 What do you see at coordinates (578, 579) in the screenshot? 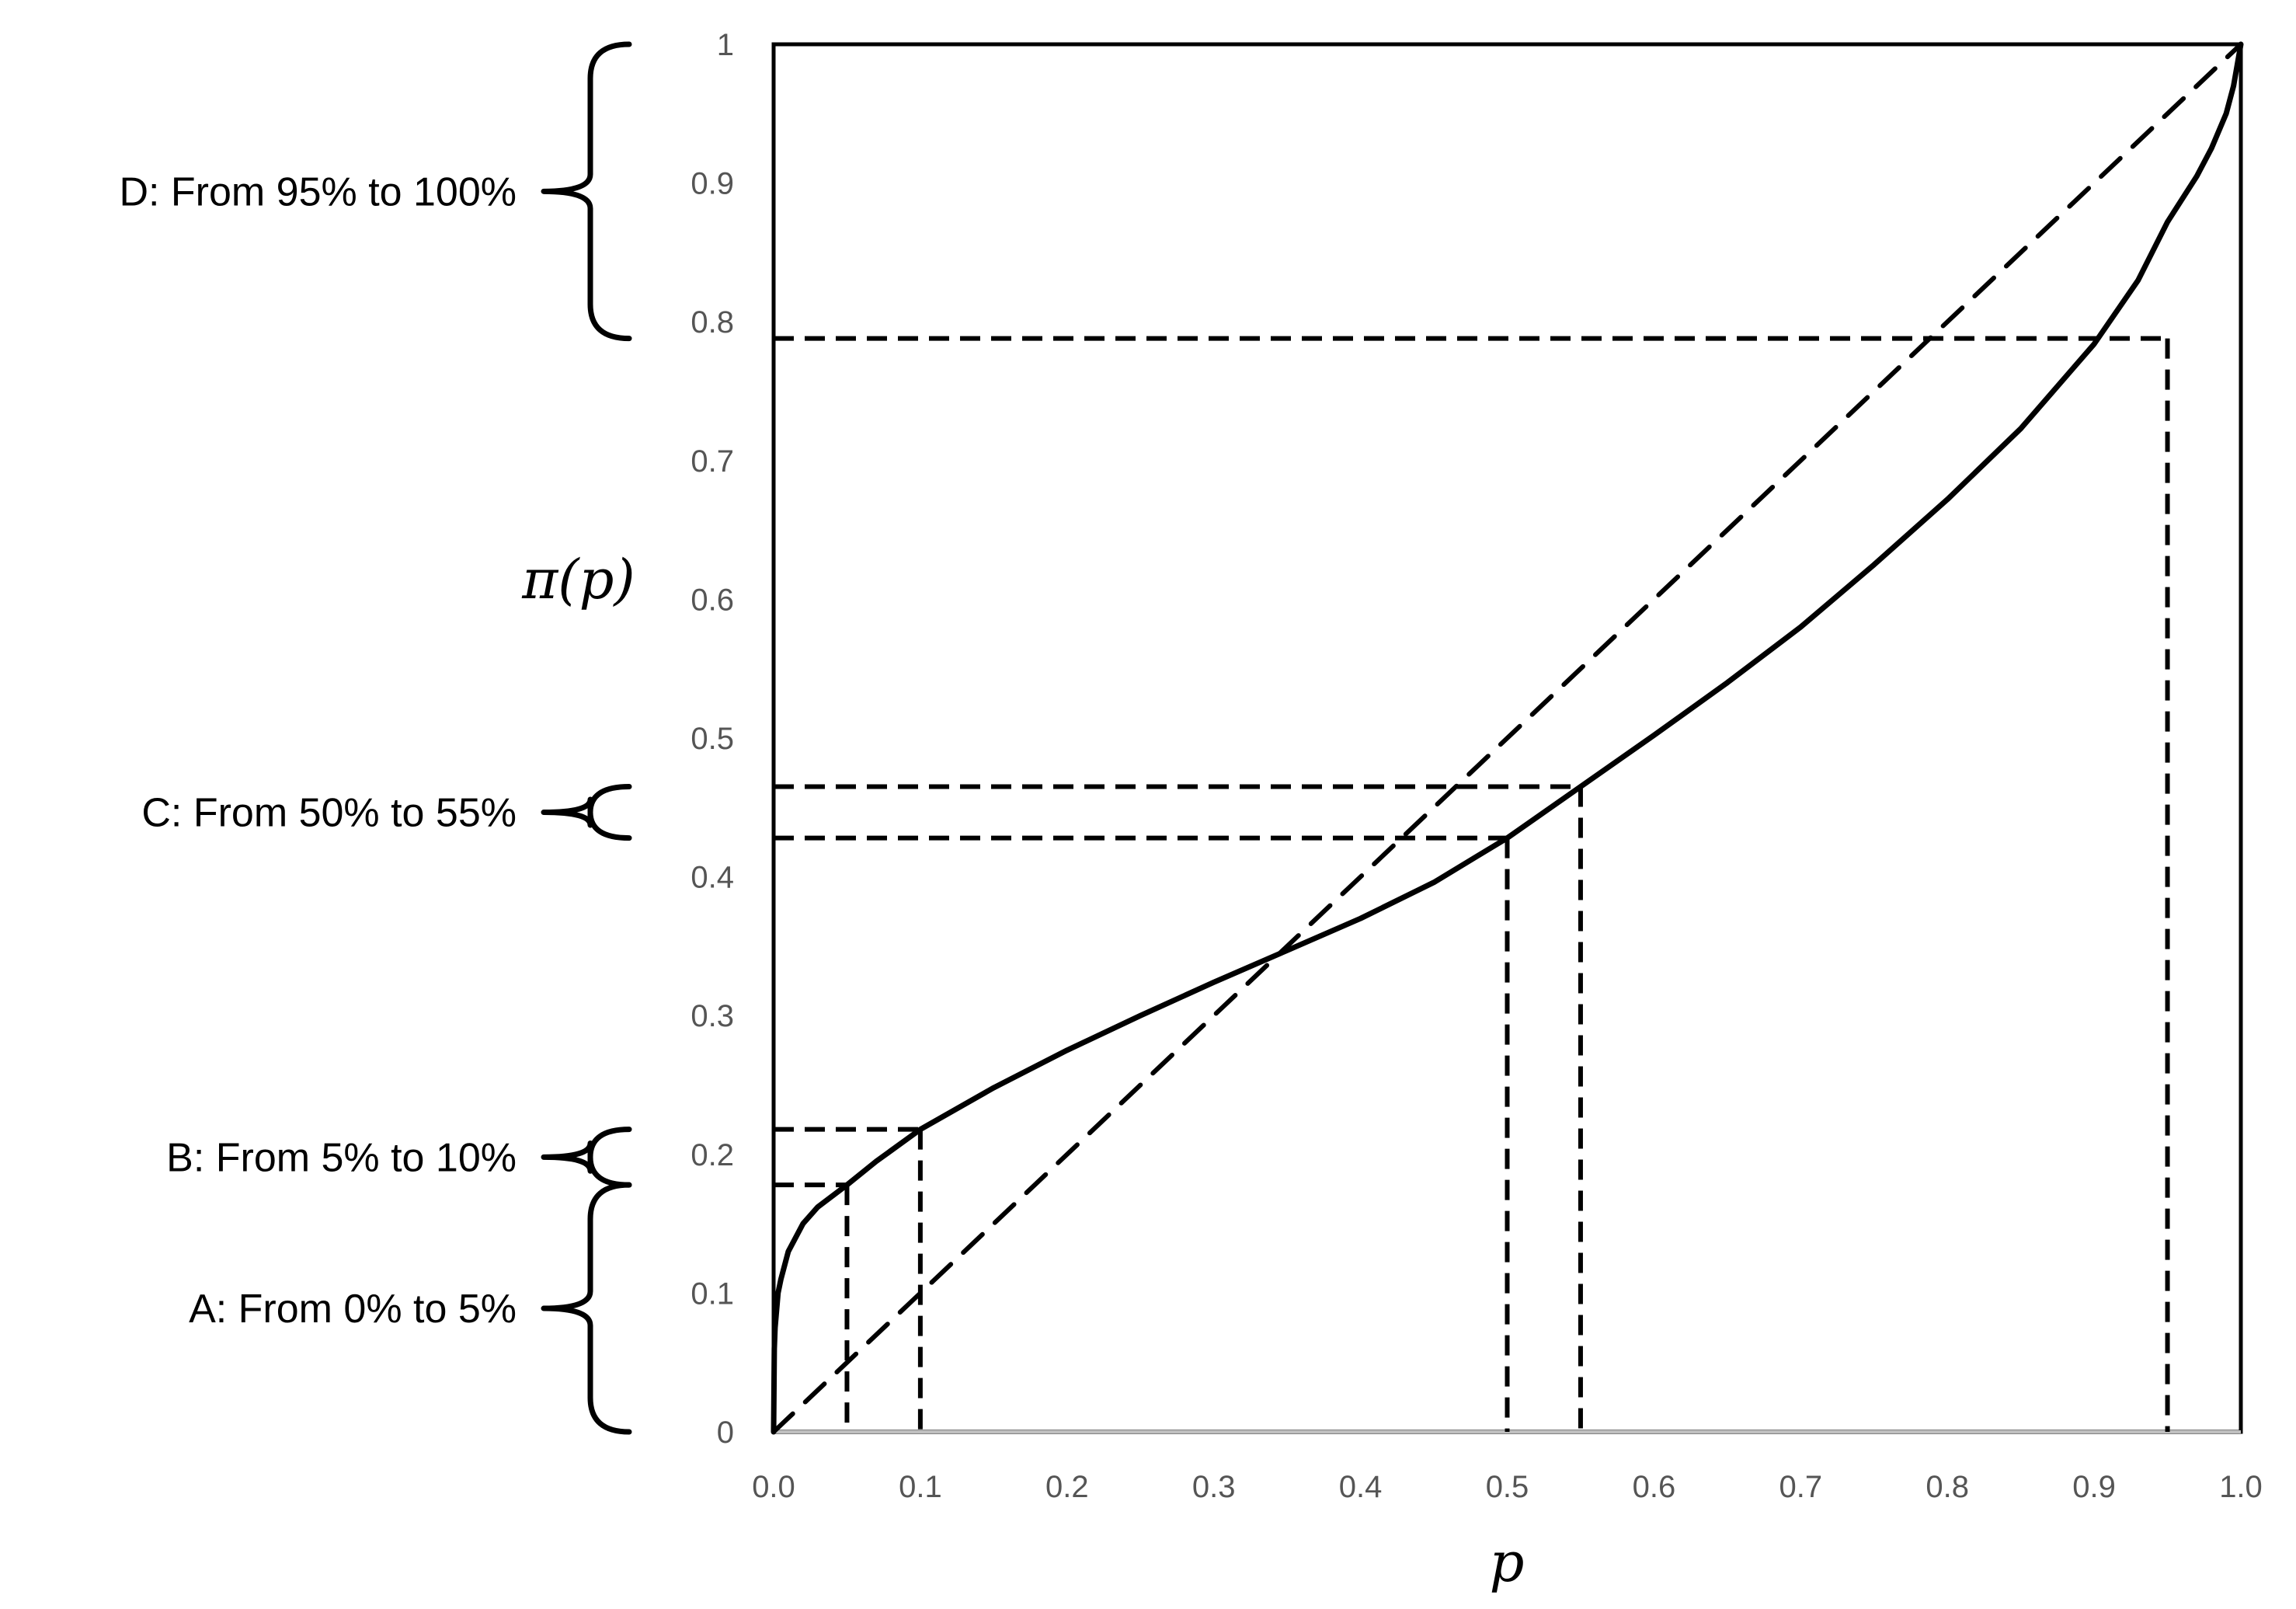
I see `y-axis-label: π(p)` at bounding box center [578, 579].